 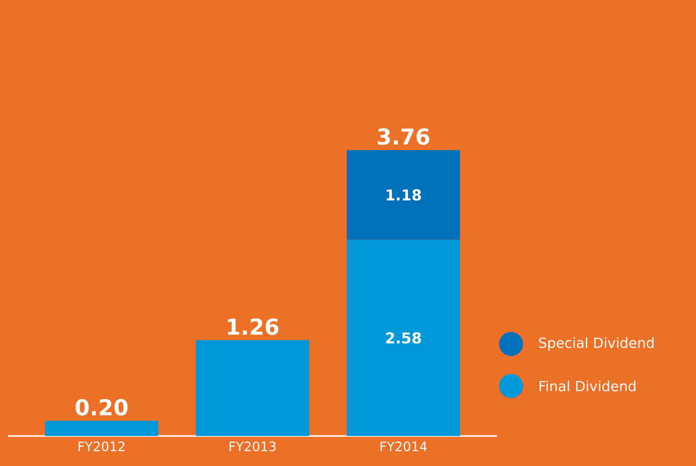 What do you see at coordinates (403, 447) in the screenshot?
I see `x-tick-label: FY2014` at bounding box center [403, 447].